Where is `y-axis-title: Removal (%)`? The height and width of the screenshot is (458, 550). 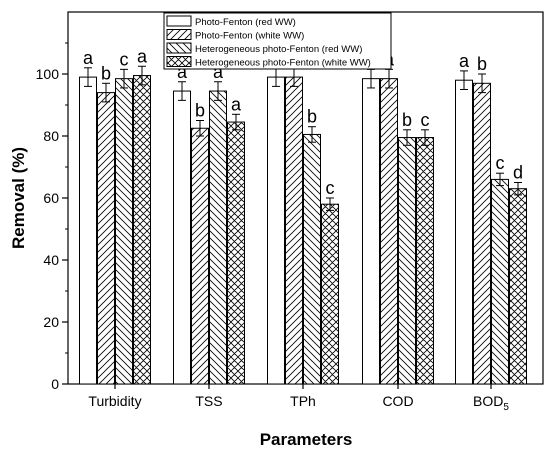
y-axis-title: Removal (%) is located at coordinates (18, 198).